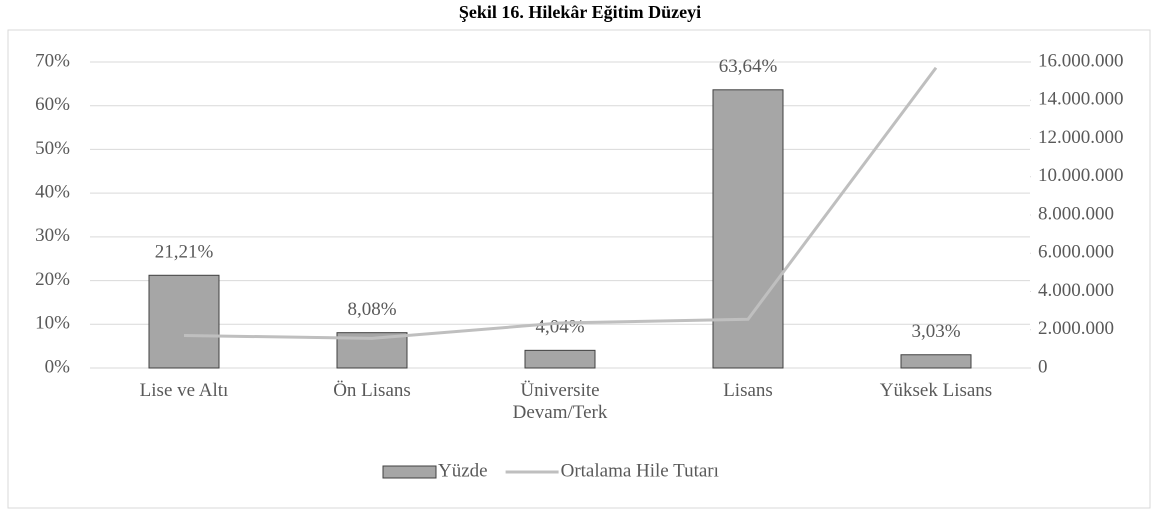 This screenshot has width=1159, height=514. I want to click on y-tick-label: 10%, so click(52, 323).